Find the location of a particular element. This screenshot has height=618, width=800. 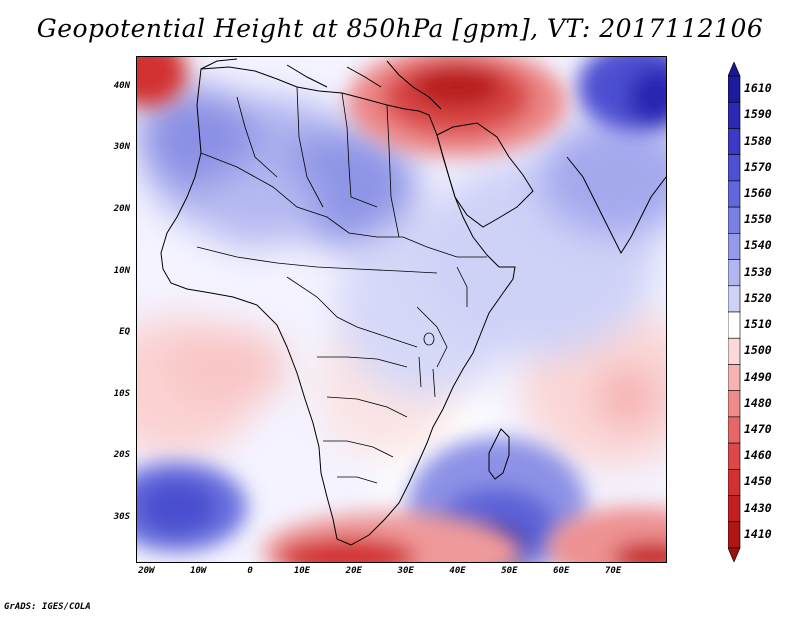

lon-tick-label: 40E is located at coordinates (457, 571).